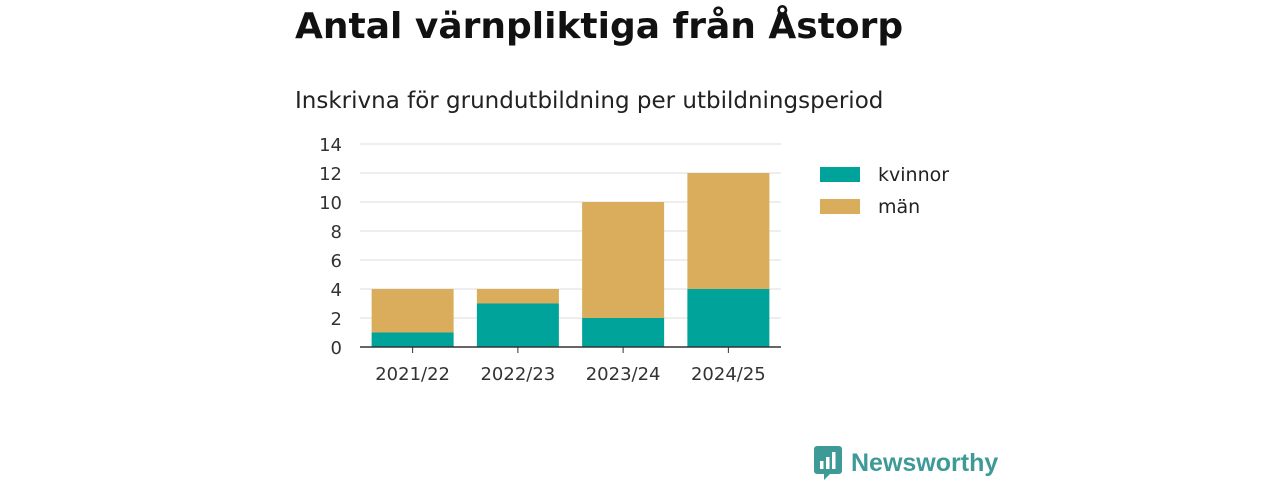 This screenshot has width=1280, height=480. What do you see at coordinates (913, 175) in the screenshot?
I see `legend-label: kvinnor` at bounding box center [913, 175].